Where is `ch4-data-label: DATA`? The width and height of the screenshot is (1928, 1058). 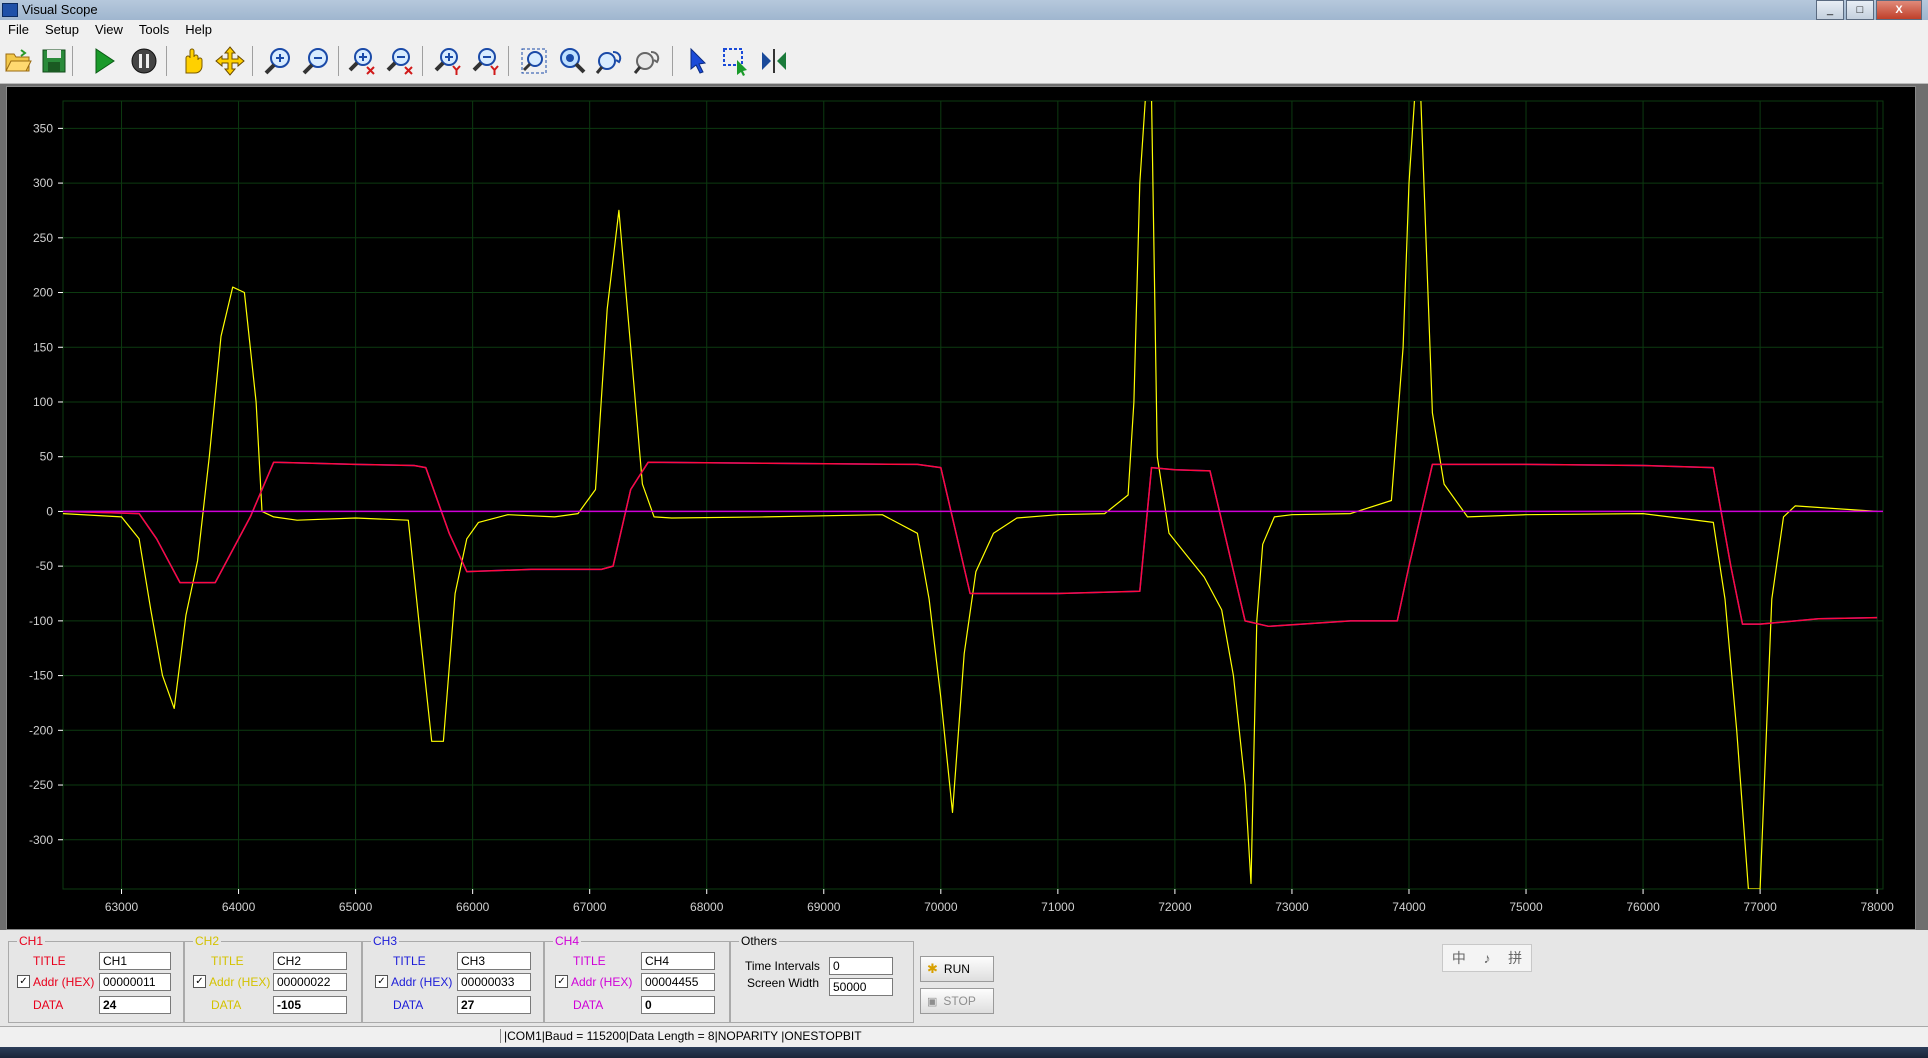 ch4-data-label: DATA is located at coordinates (588, 1005).